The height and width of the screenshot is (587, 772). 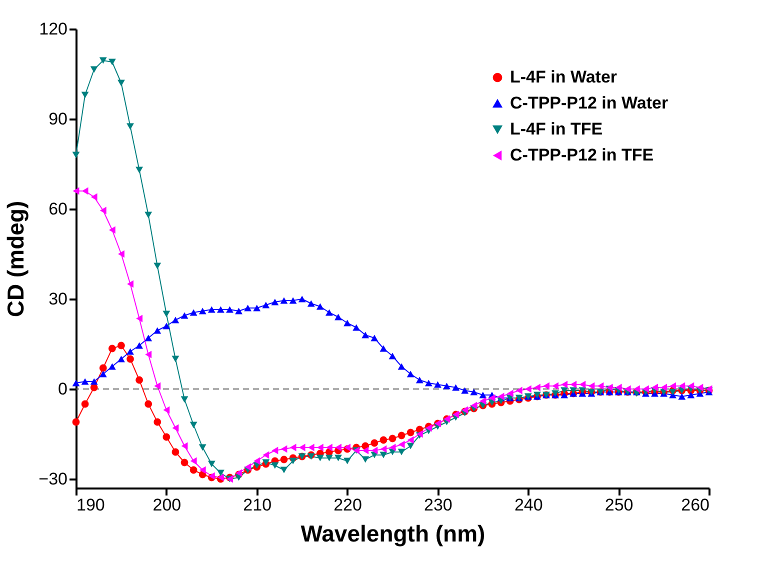 I want to click on x-tick-label: 190, so click(x=90, y=505).